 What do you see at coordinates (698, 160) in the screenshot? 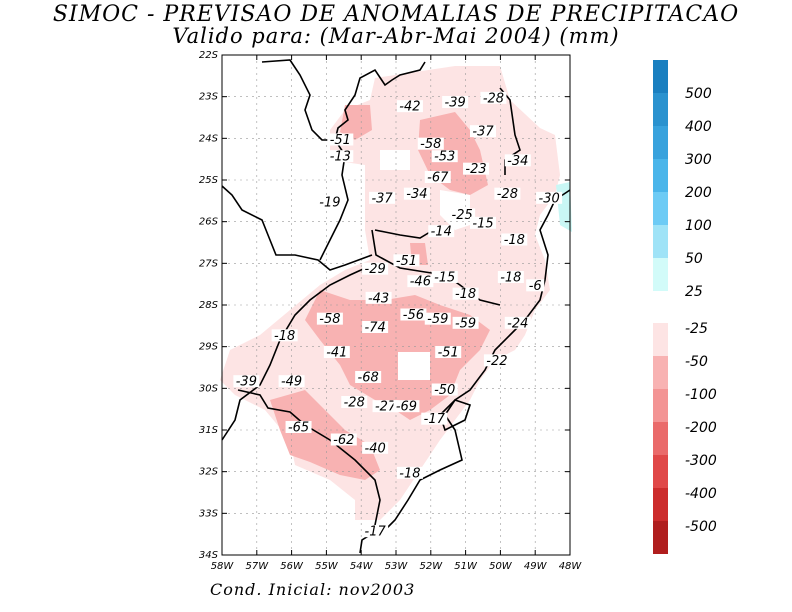
I see `colorbar-label: 300` at bounding box center [698, 160].